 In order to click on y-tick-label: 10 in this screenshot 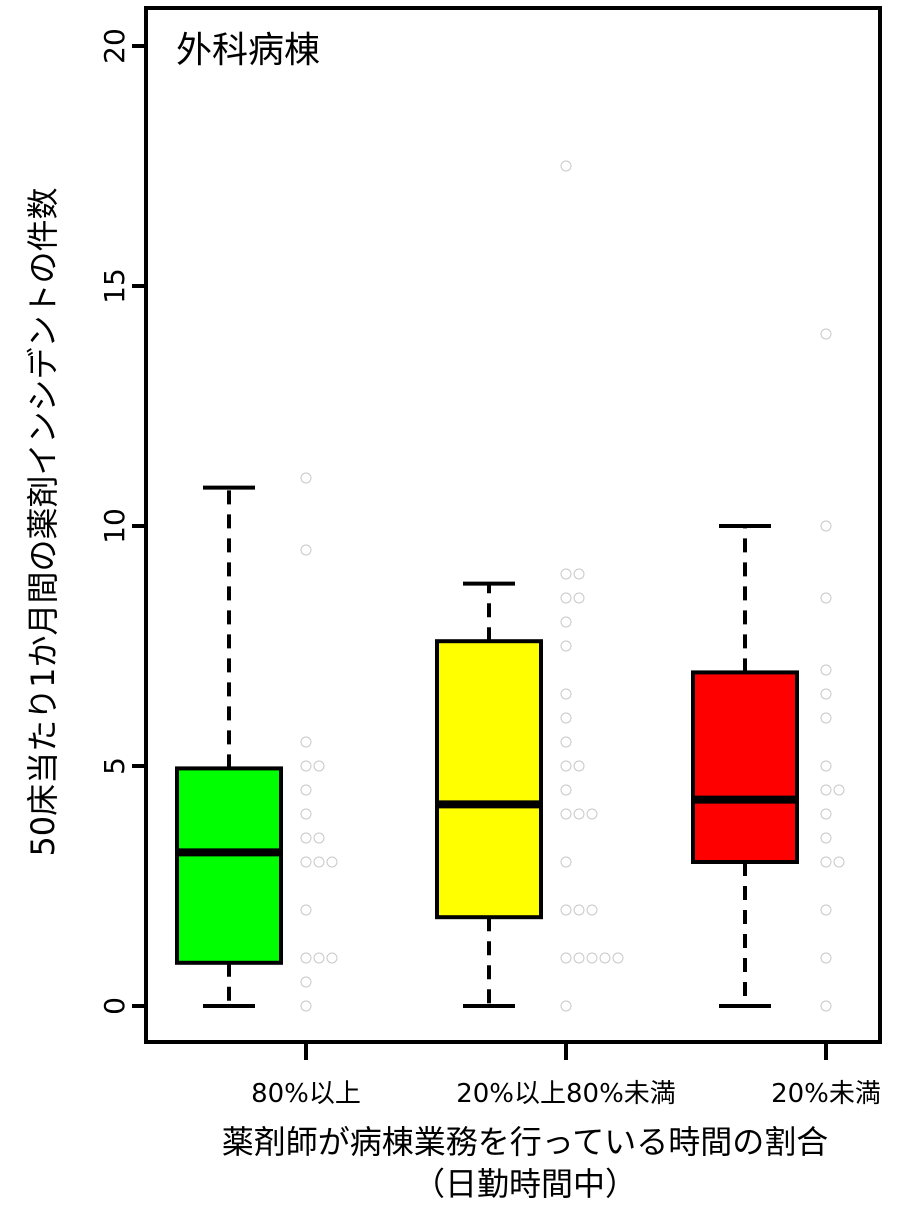, I will do `click(114, 526)`.